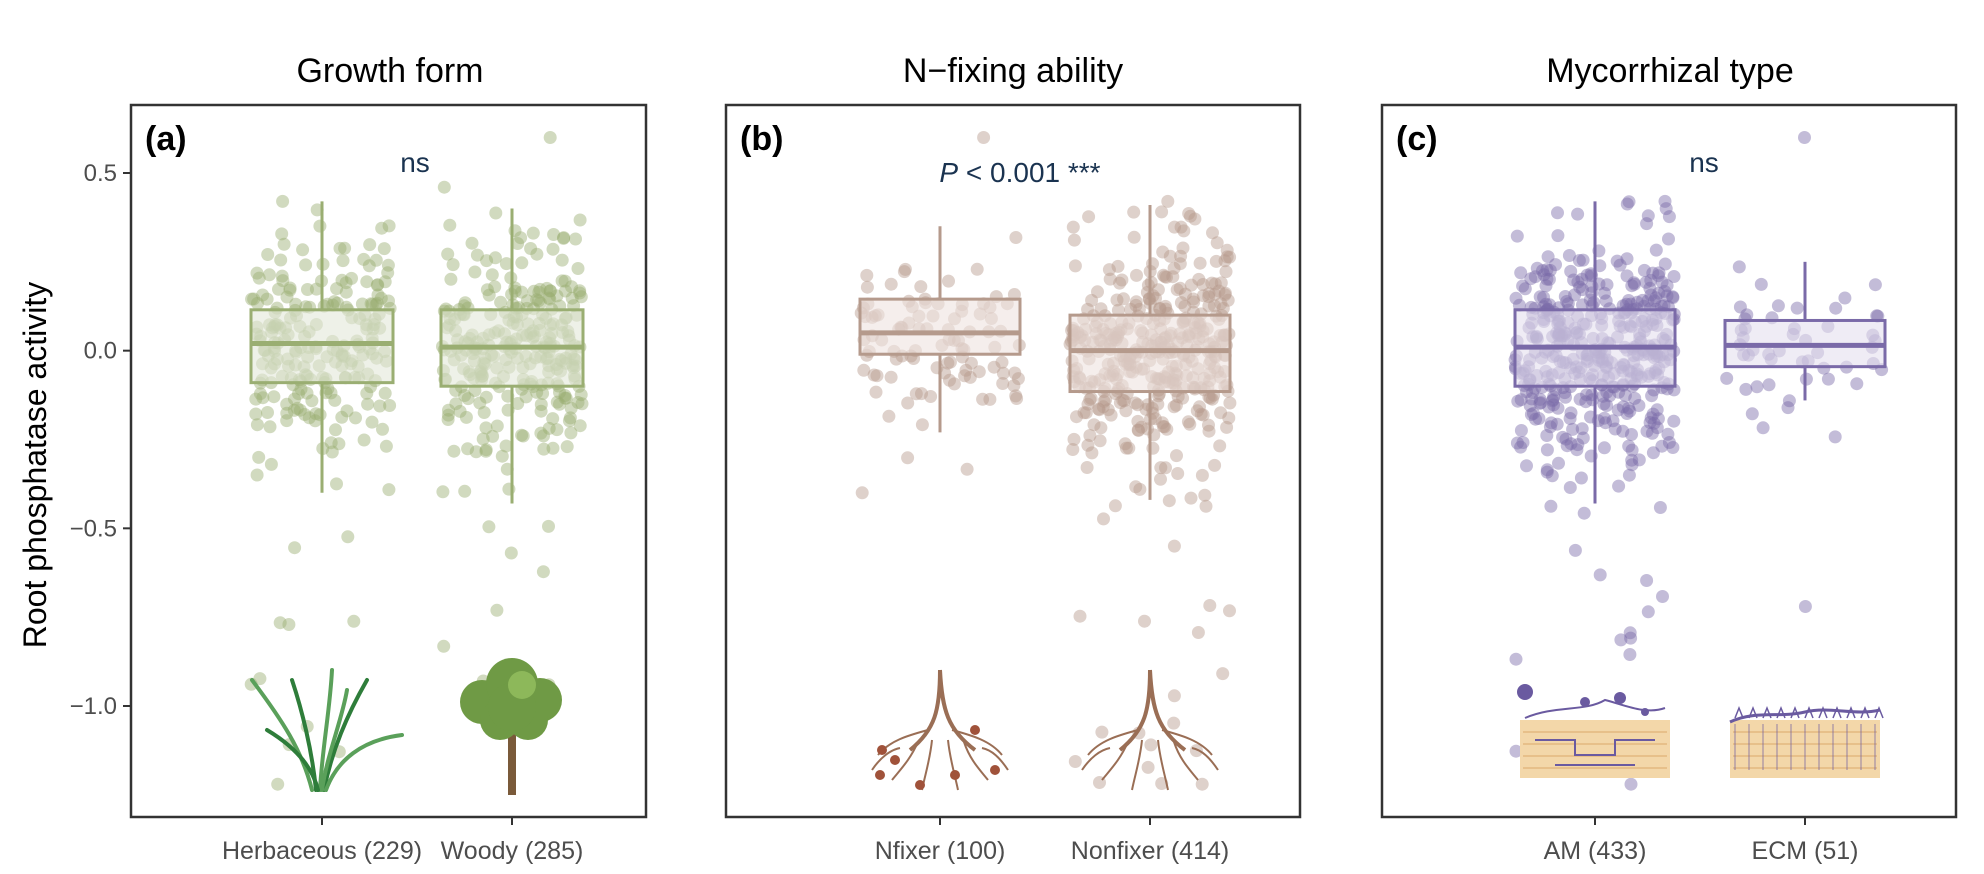 Image resolution: width=1984 pixels, height=874 pixels. What do you see at coordinates (1595, 749) in the screenshot?
I see `soil-block` at bounding box center [1595, 749].